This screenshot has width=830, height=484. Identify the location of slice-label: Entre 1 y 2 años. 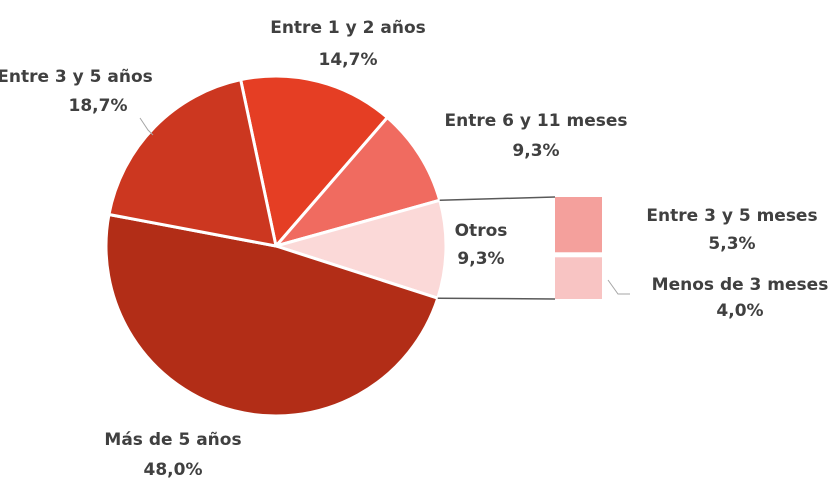
(348, 28).